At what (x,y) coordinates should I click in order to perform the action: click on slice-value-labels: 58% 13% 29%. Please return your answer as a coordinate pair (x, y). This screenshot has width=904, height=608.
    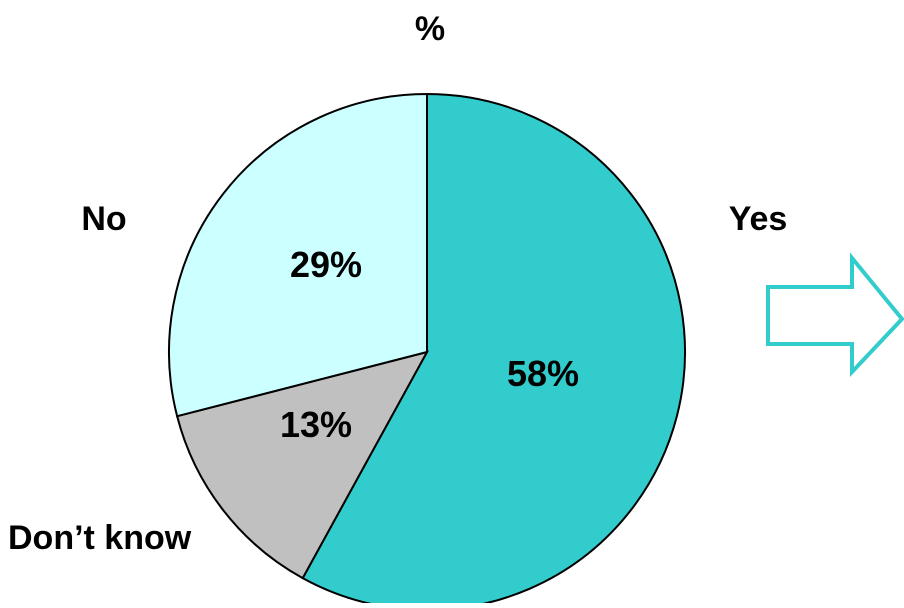
    Looking at the image, I should click on (429, 344).